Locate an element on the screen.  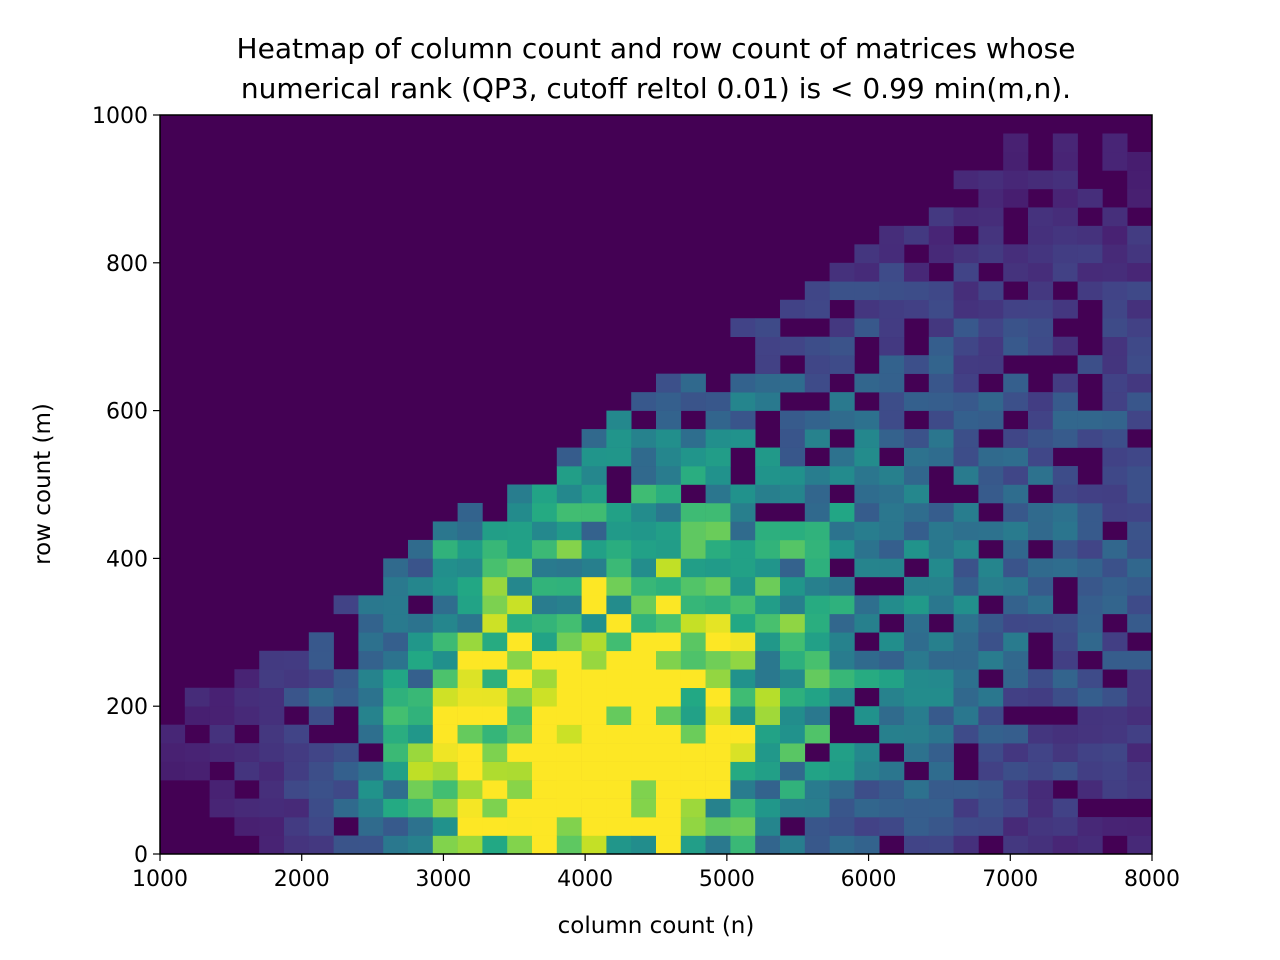
x-tick-label: 3000 is located at coordinates (443, 879).